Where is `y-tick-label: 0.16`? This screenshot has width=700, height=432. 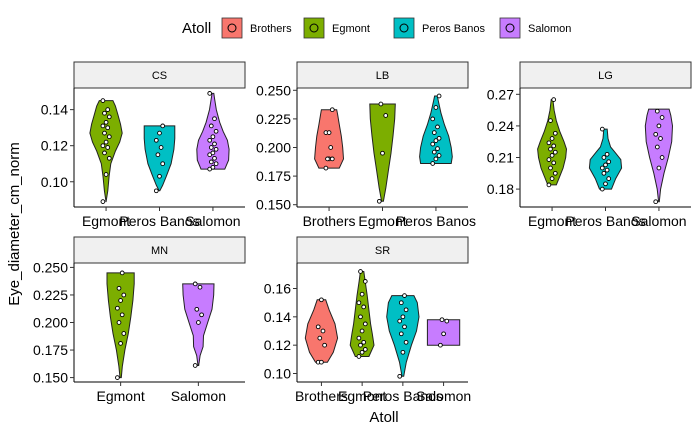 y-tick-label: 0.16 is located at coordinates (277, 289).